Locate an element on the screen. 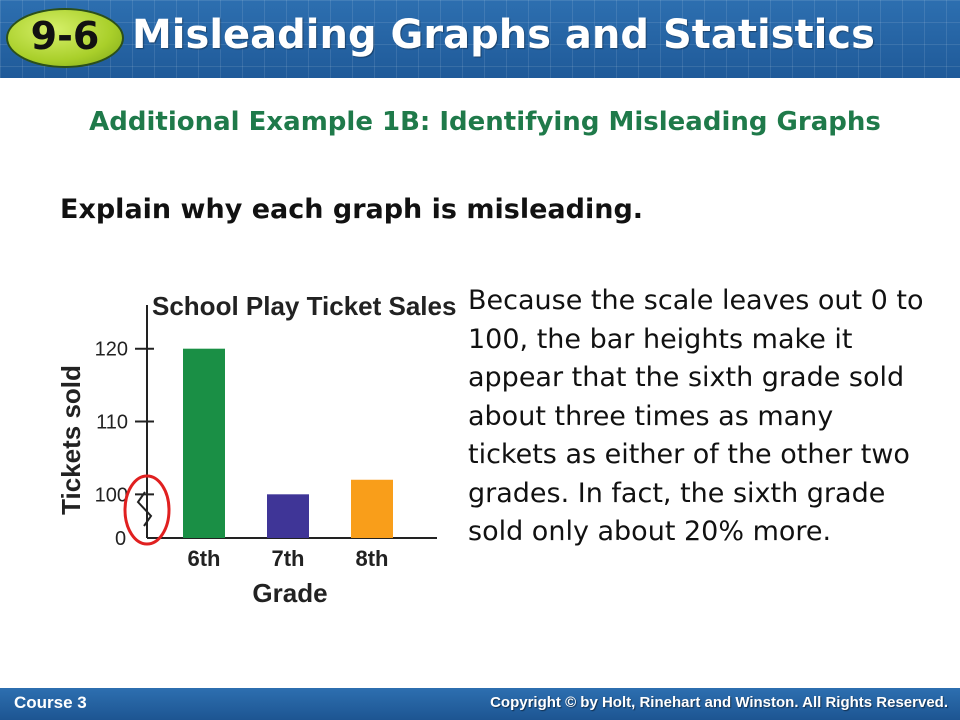  category-labels: 6th 7th 8th is located at coordinates (288, 558).